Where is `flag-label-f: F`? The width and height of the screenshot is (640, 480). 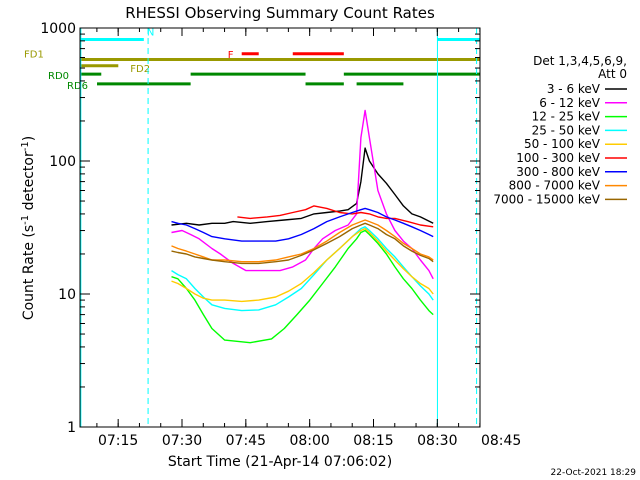
flag-label-f: F is located at coordinates (231, 55).